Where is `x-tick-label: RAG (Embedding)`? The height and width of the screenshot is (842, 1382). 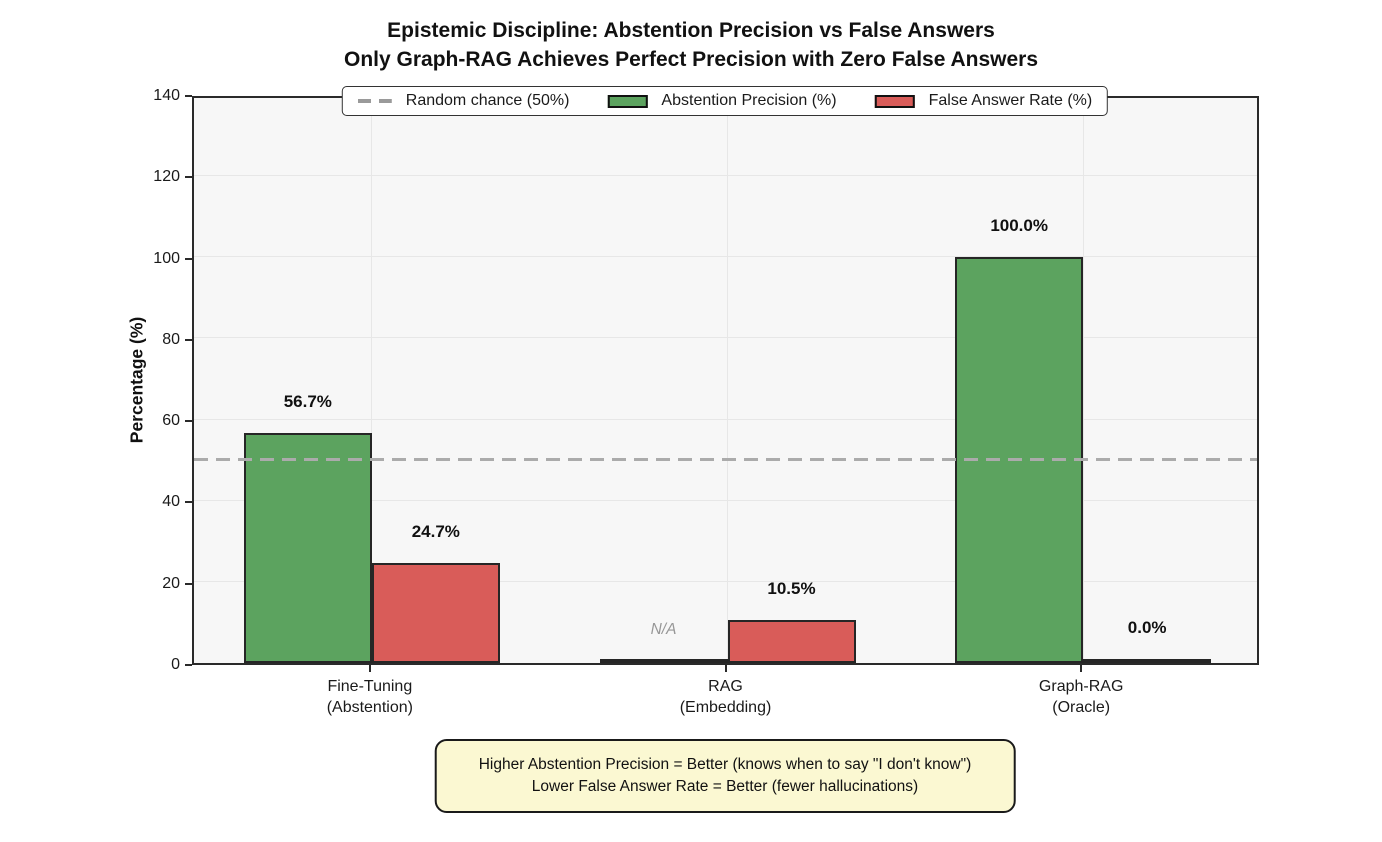 x-tick-label: RAG (Embedding) is located at coordinates (726, 697).